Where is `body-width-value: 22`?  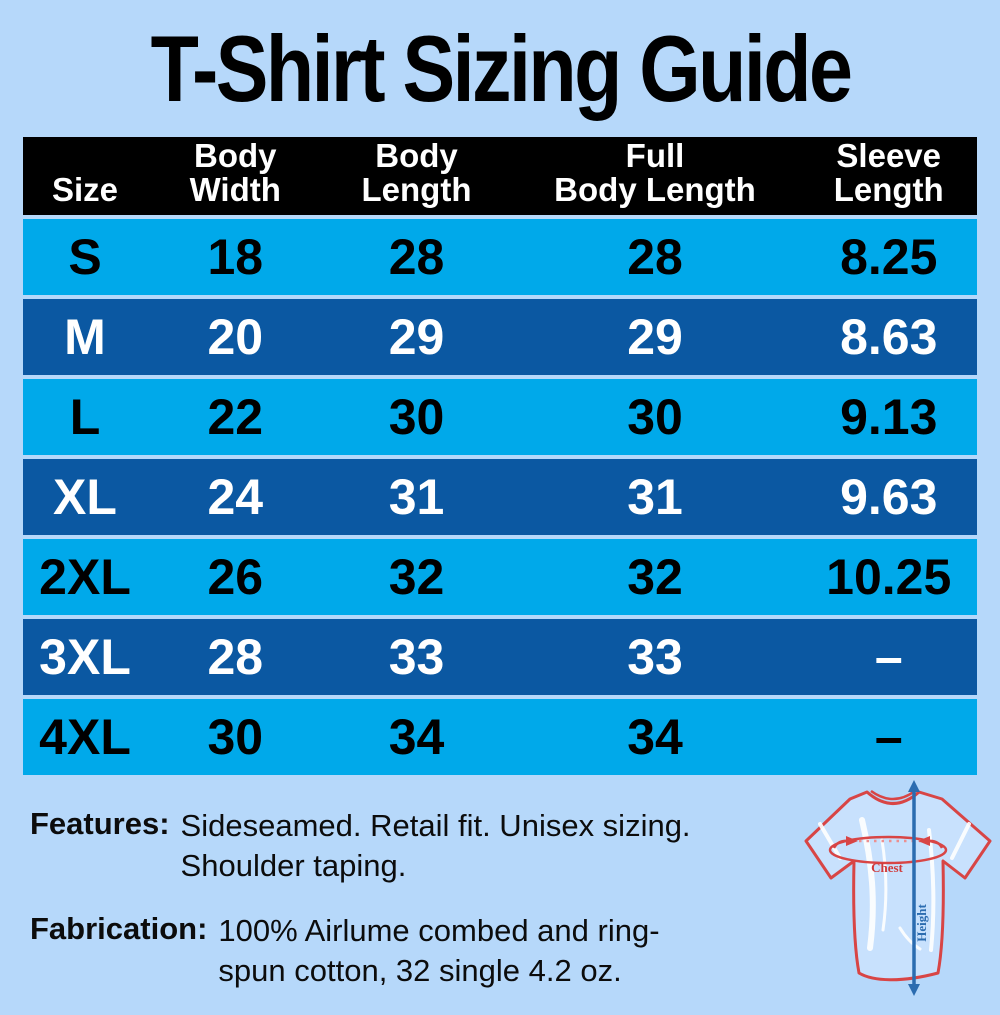 body-width-value: 22 is located at coordinates (235, 417).